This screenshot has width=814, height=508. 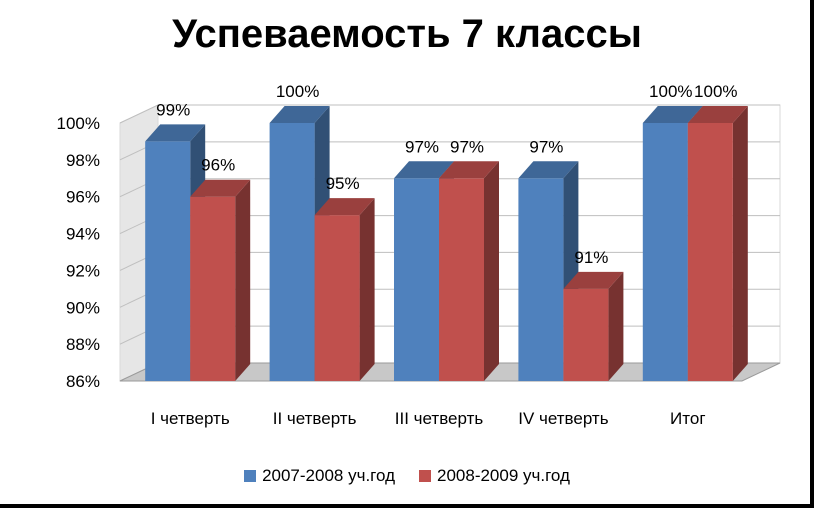 What do you see at coordinates (405, 476) in the screenshot?
I see `legend: 2007-2008 уч.год 2008-2009 уч.год` at bounding box center [405, 476].